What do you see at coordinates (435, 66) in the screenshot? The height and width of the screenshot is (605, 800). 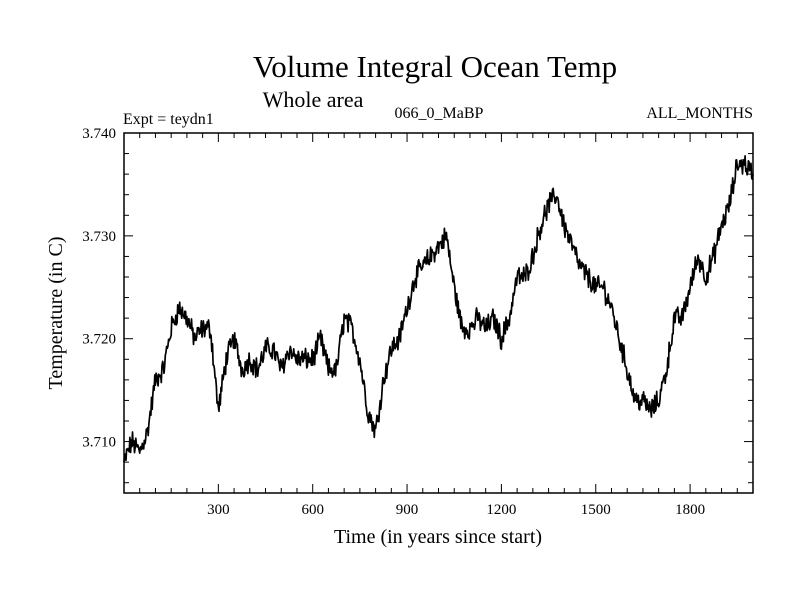 I see `chart-title: Volume Integral Ocean Temp` at bounding box center [435, 66].